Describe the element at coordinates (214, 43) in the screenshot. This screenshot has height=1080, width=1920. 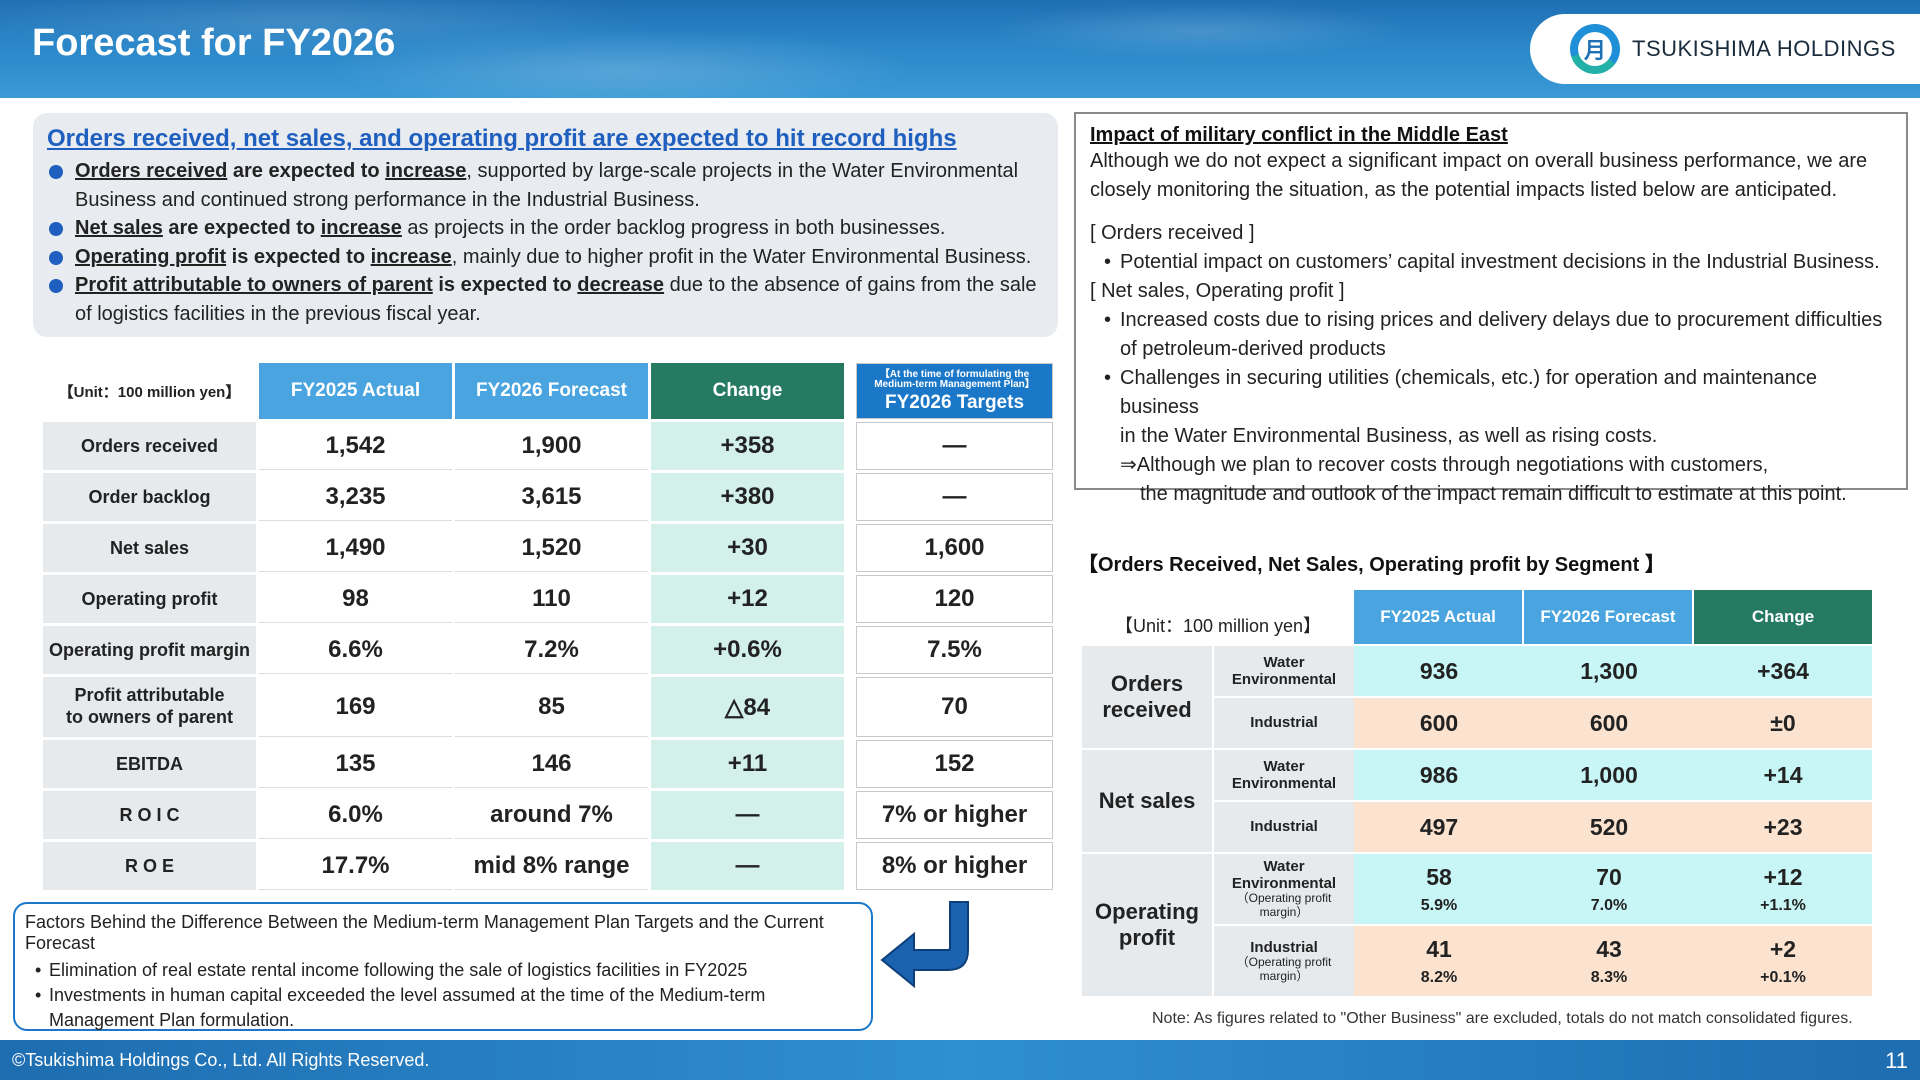
I see `page-title: Forecast for FY2026` at that location.